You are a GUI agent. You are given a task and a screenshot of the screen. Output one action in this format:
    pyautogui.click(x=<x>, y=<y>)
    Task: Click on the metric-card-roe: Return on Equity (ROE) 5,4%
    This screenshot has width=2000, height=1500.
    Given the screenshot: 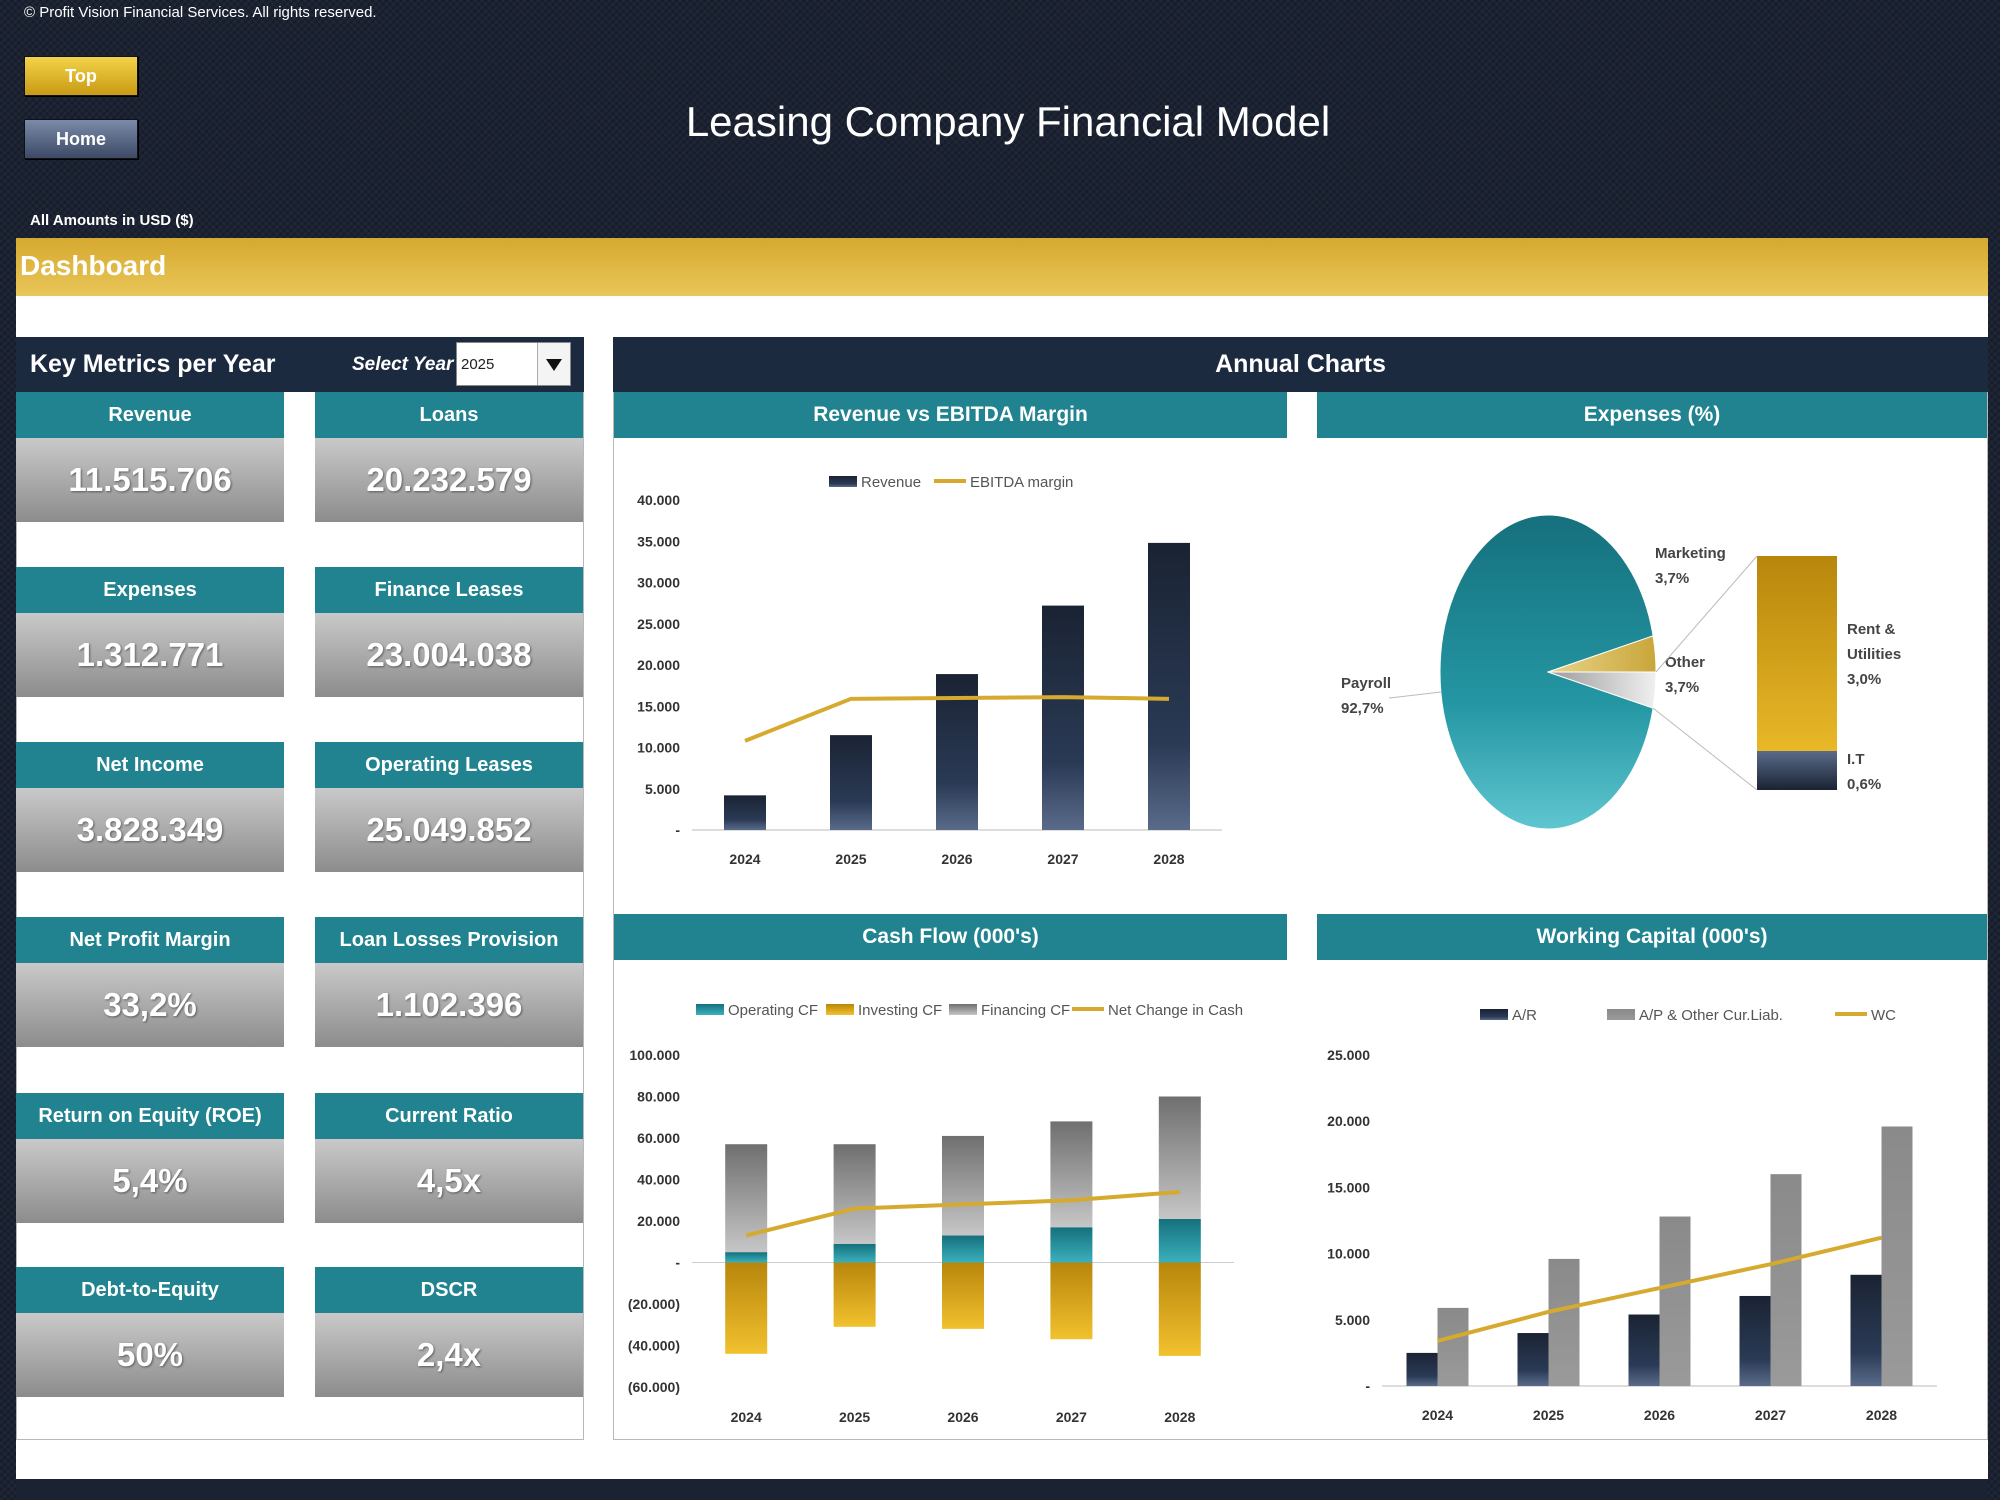 What is the action you would take?
    pyautogui.click(x=150, y=1158)
    